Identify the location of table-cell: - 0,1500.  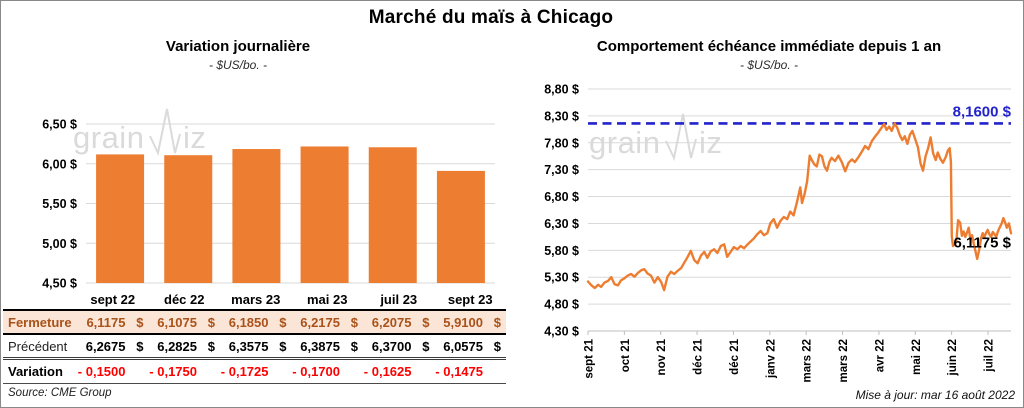
(113, 371).